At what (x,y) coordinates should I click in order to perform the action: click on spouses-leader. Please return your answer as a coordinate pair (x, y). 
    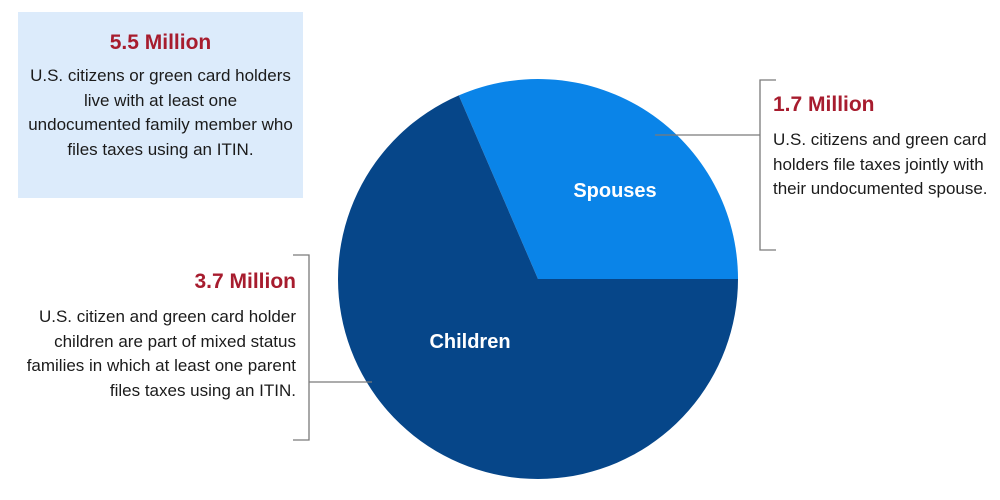
    Looking at the image, I should click on (715, 165).